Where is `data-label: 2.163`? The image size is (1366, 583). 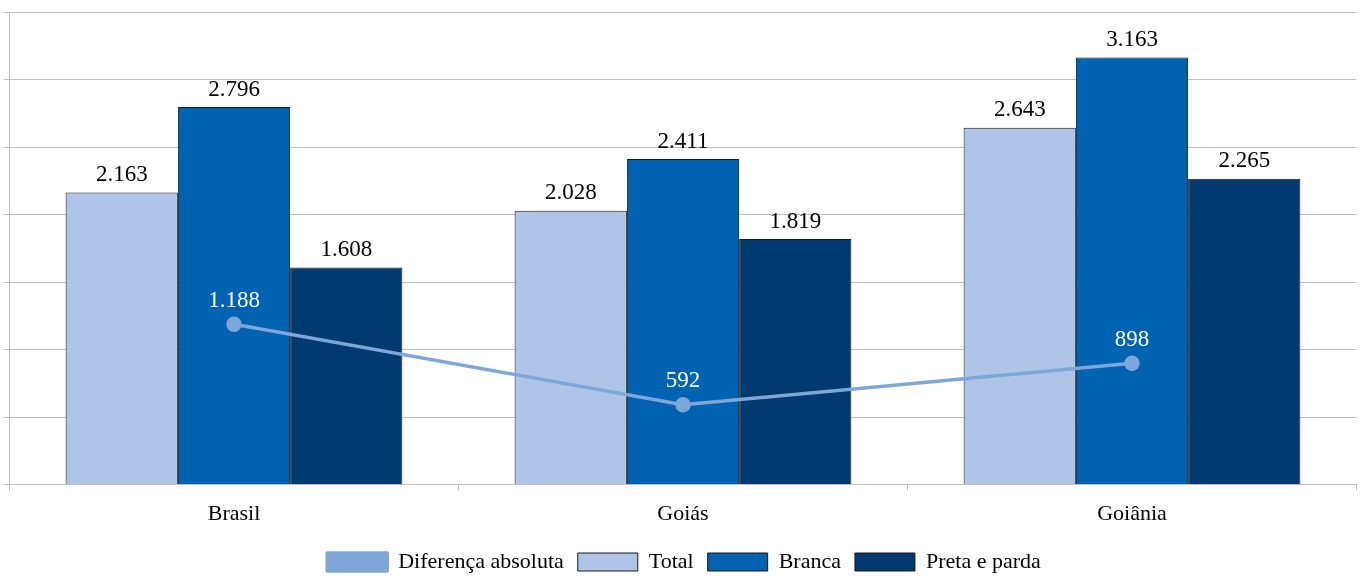 data-label: 2.163 is located at coordinates (121, 174).